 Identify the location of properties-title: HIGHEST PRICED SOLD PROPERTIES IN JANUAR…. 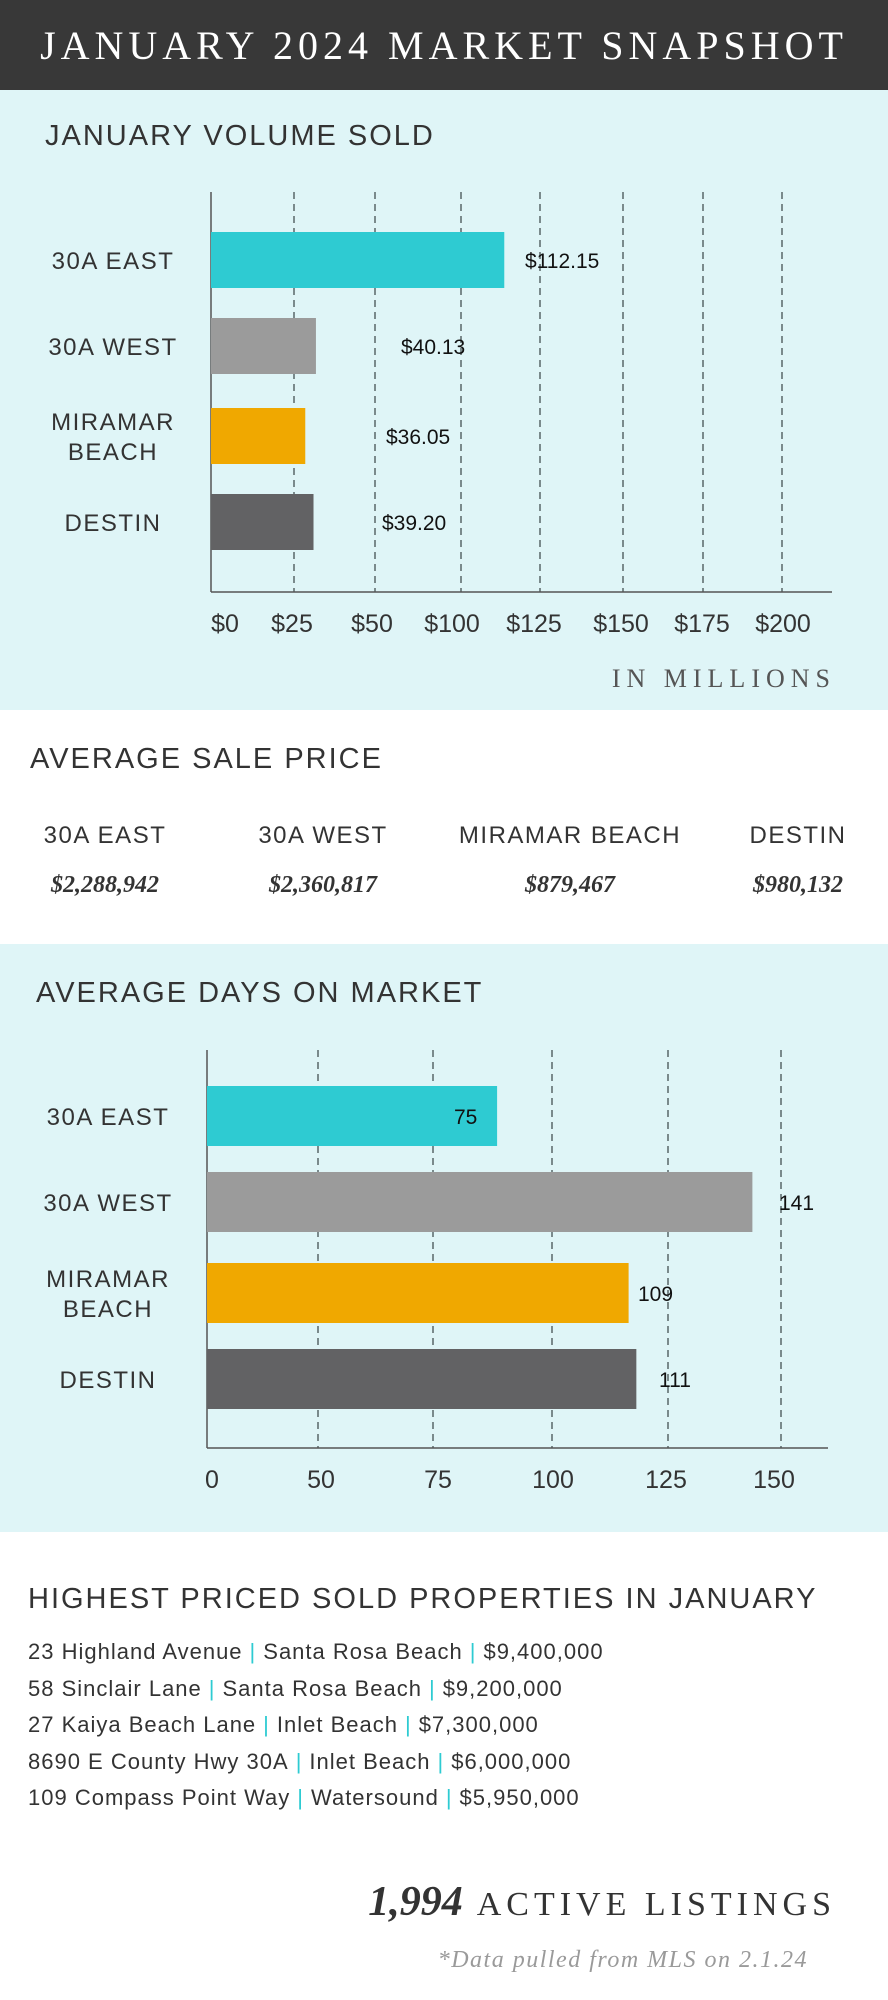
(423, 1599).